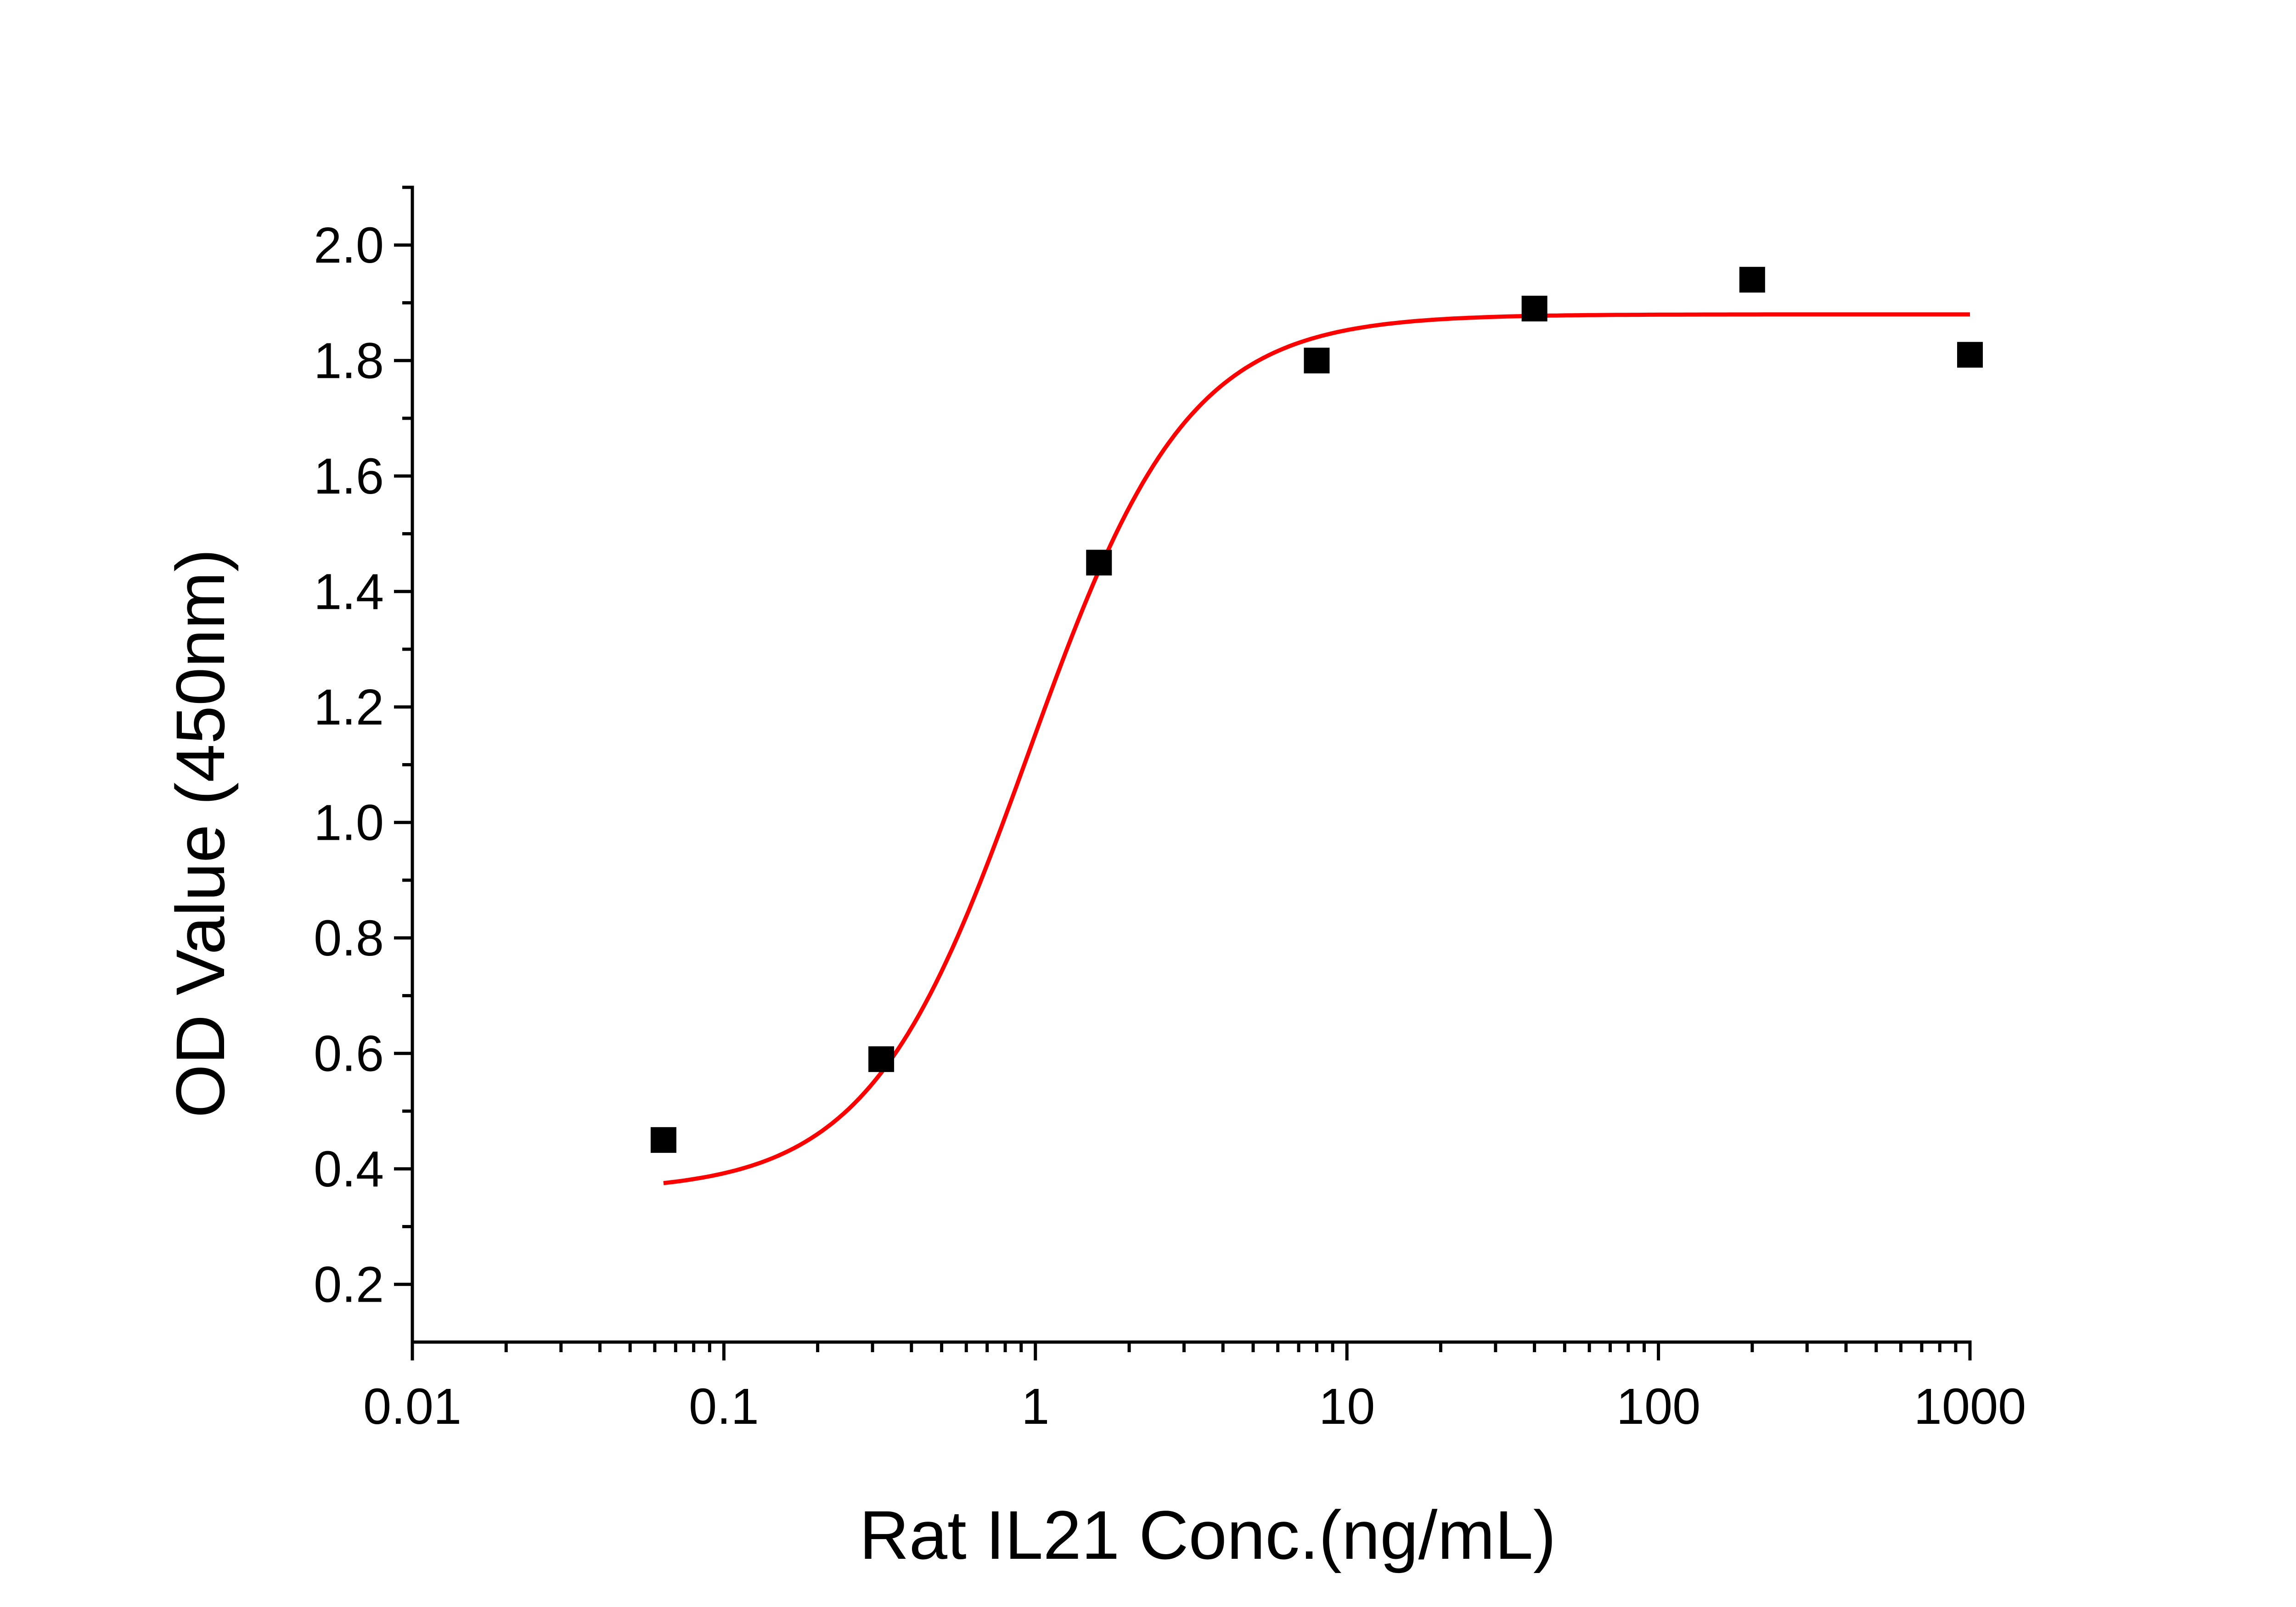 The image size is (2296, 1607). I want to click on x-tick-label: 0.1, so click(724, 1406).